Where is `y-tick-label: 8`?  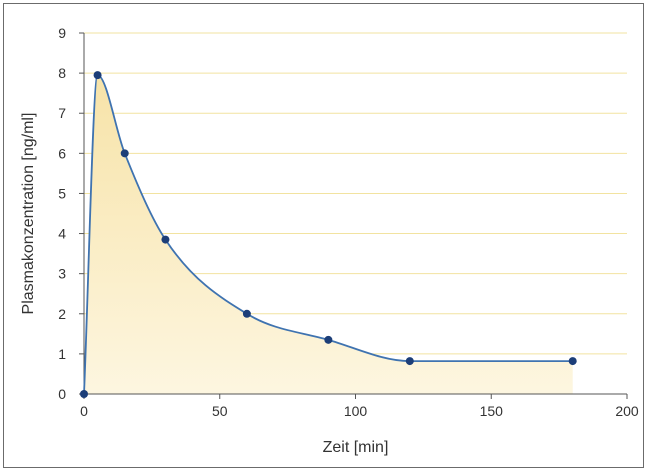 y-tick-label: 8 is located at coordinates (62, 73).